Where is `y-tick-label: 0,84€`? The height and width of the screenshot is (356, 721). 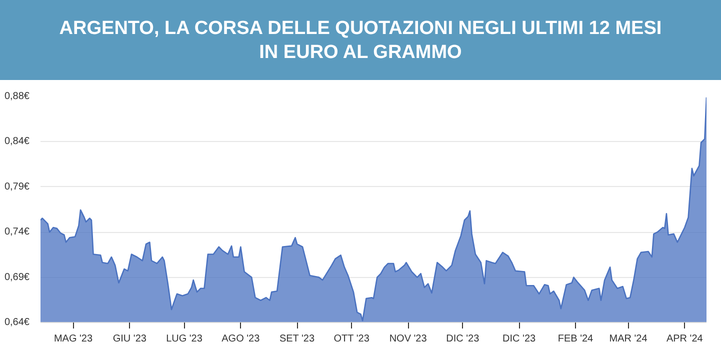 y-tick-label: 0,84€ is located at coordinates (17, 142).